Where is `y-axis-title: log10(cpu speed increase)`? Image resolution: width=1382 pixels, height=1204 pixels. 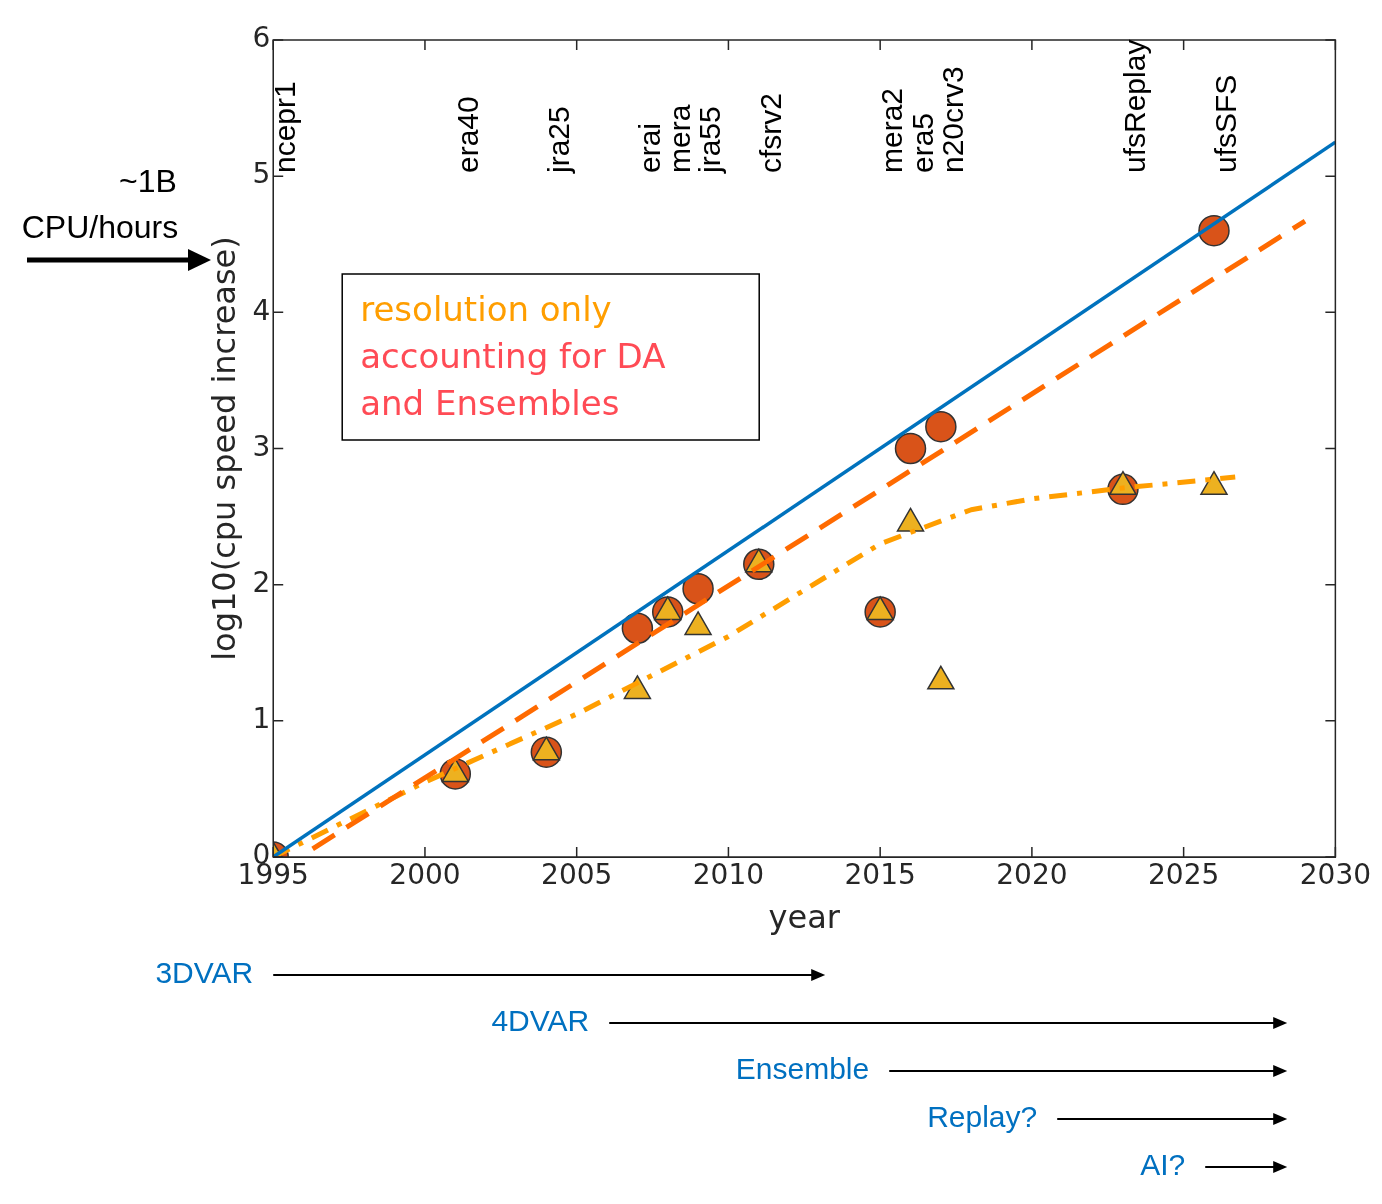
y-axis-title: log10(cpu speed increase) is located at coordinates (223, 448).